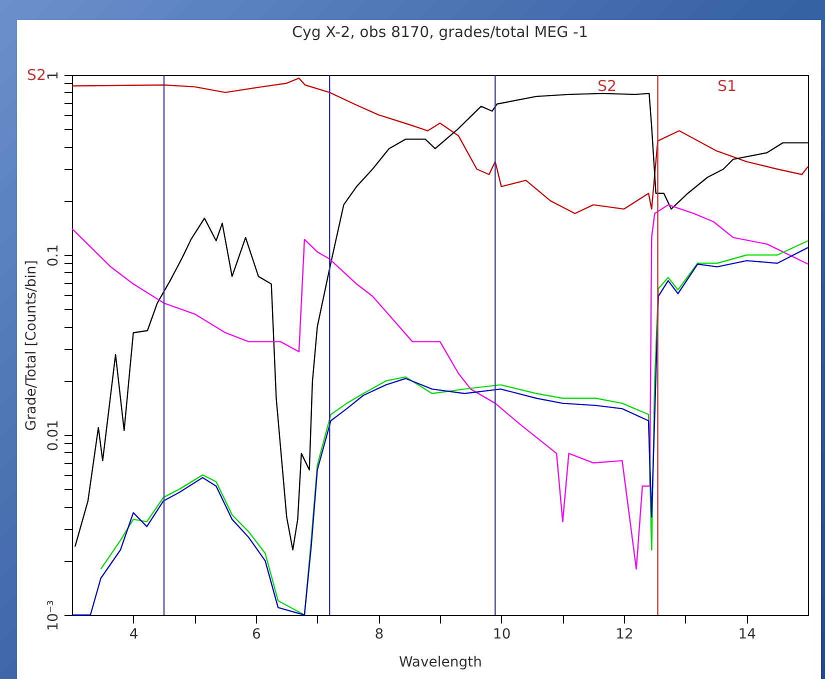 The height and width of the screenshot is (679, 825). What do you see at coordinates (54, 255) in the screenshot?
I see `y-tick-label: 0.1` at bounding box center [54, 255].